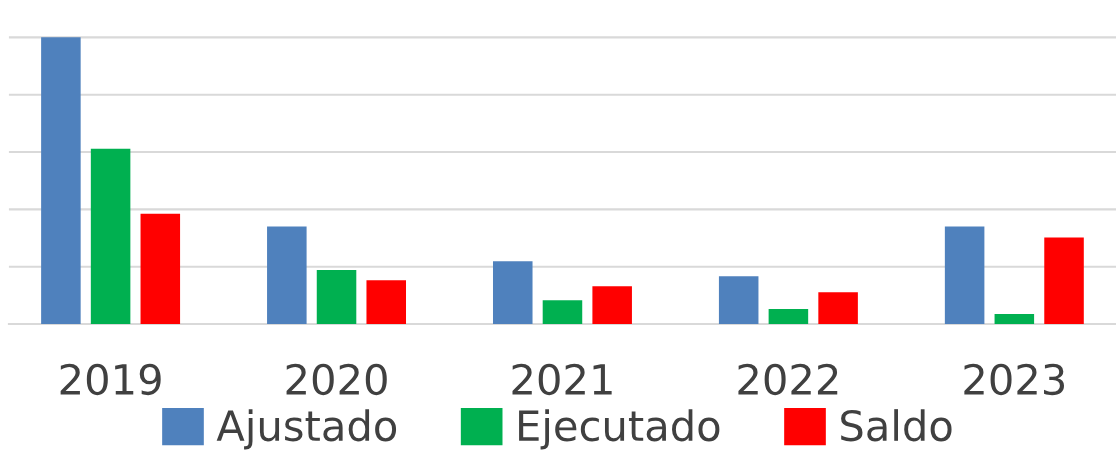 This screenshot has height=457, width=1116. Describe the element at coordinates (1014, 379) in the screenshot. I see `x-tick-label: 2023` at that location.